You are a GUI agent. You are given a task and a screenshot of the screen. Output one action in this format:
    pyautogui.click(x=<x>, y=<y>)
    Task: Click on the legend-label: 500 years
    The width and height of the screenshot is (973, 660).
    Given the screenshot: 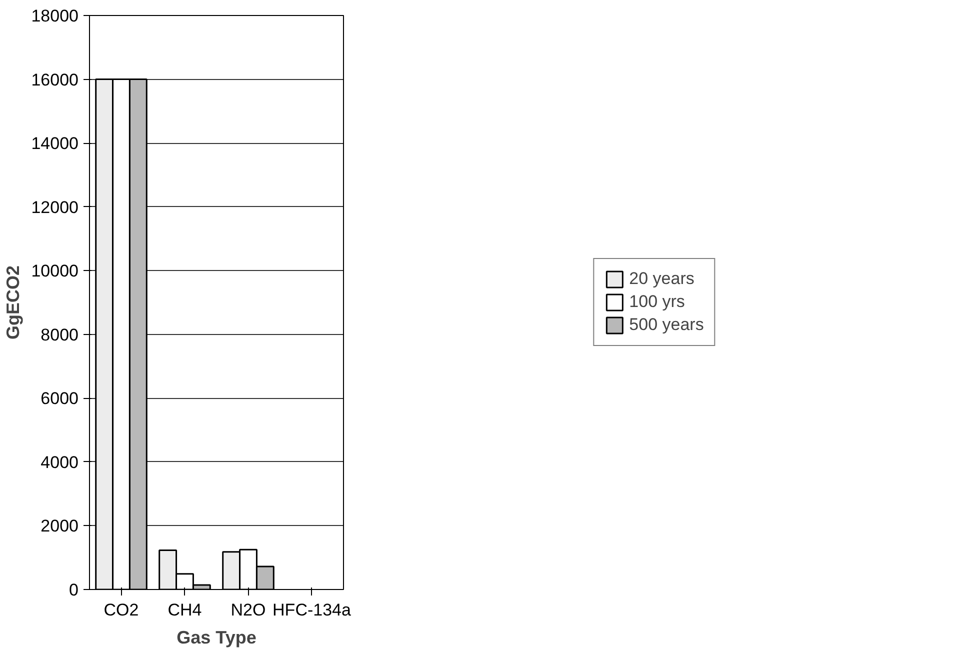 What is the action you would take?
    pyautogui.click(x=666, y=325)
    